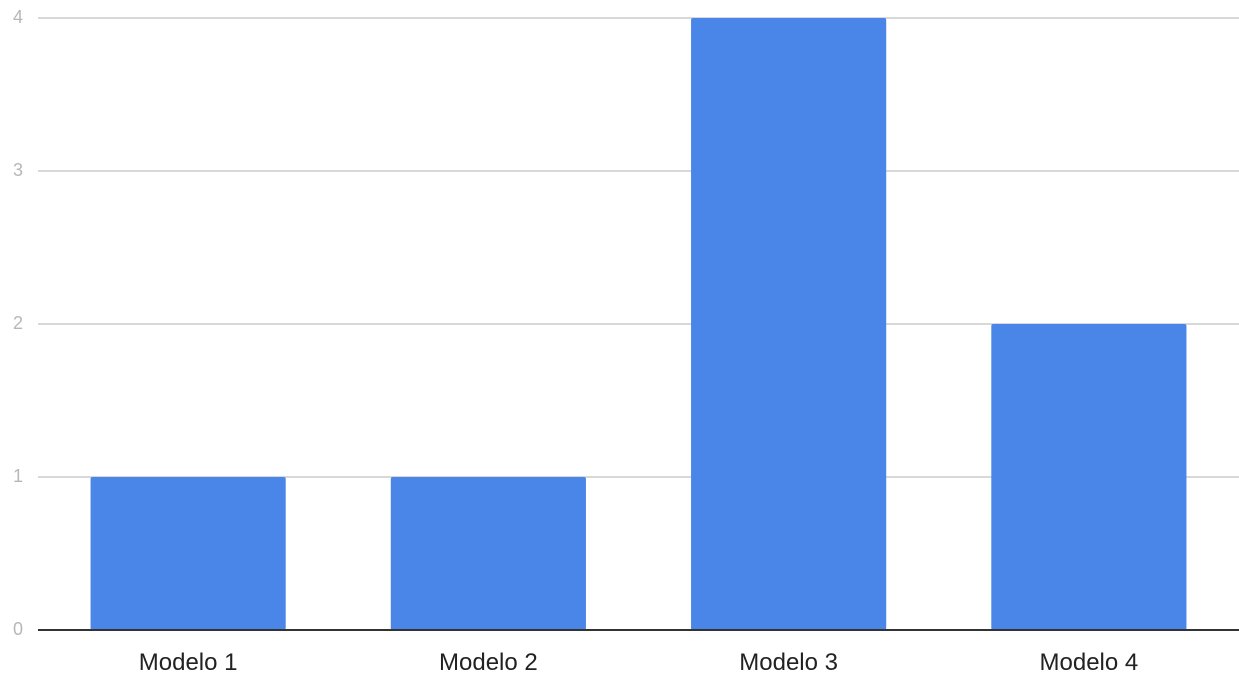 The height and width of the screenshot is (676, 1239). I want to click on x-axis-tick-labels: Modelo 1 Modelo 2 Modelo 3 Modelo 4, so click(638, 662).